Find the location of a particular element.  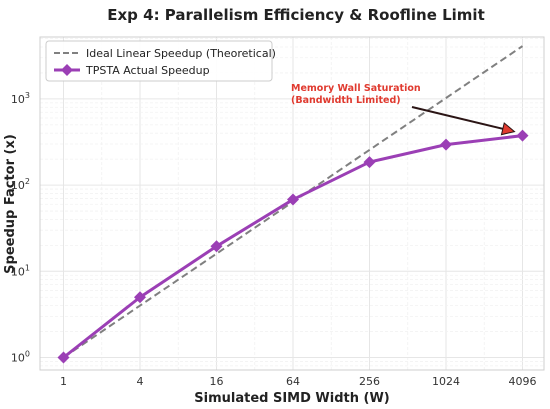

annotation-arrow-head is located at coordinates (508, 129).